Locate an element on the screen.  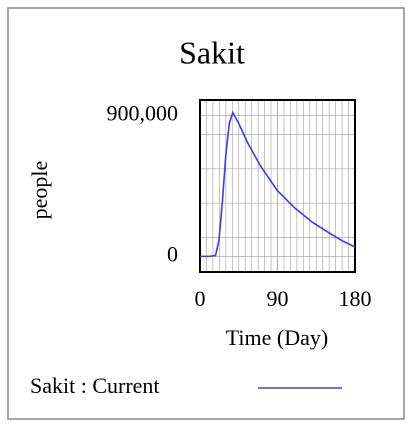
x-tick-label: 180 is located at coordinates (355, 298).